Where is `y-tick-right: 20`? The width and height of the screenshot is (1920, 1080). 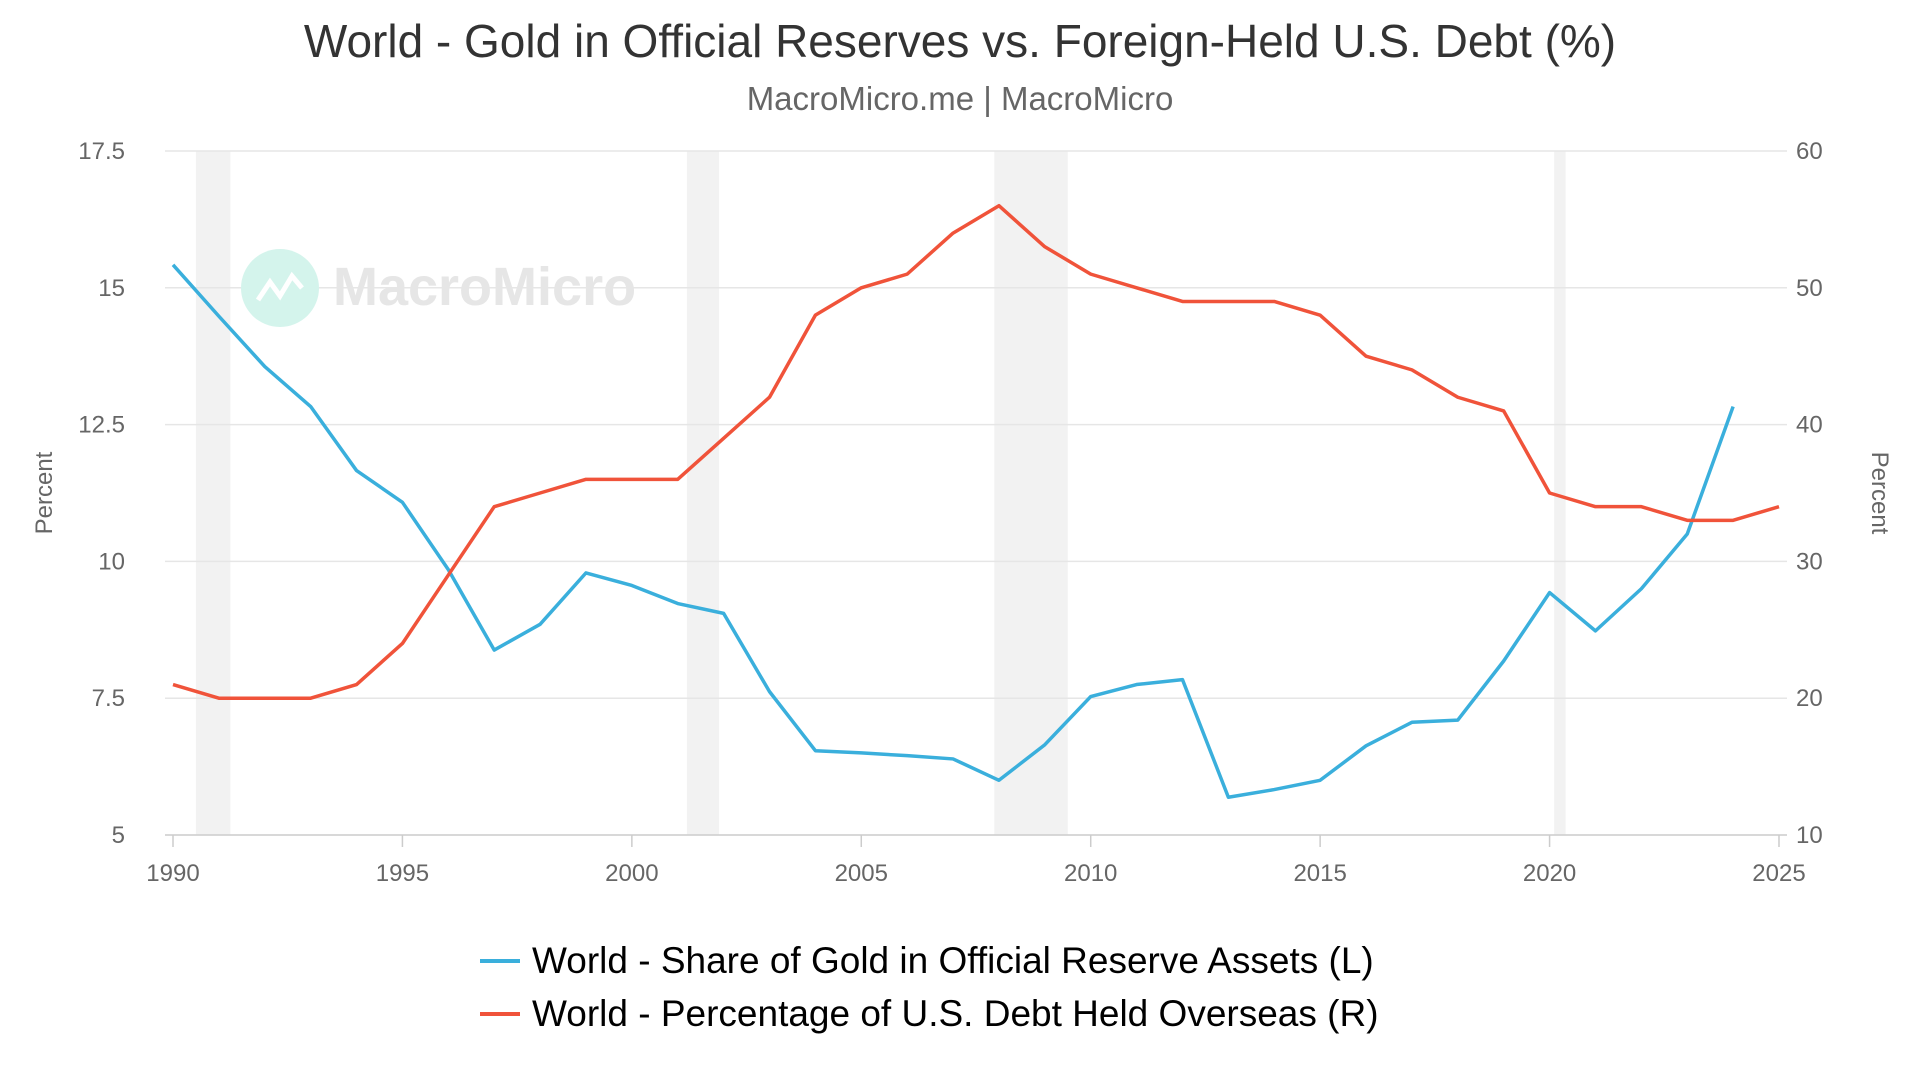 y-tick-right: 20 is located at coordinates (1809, 698).